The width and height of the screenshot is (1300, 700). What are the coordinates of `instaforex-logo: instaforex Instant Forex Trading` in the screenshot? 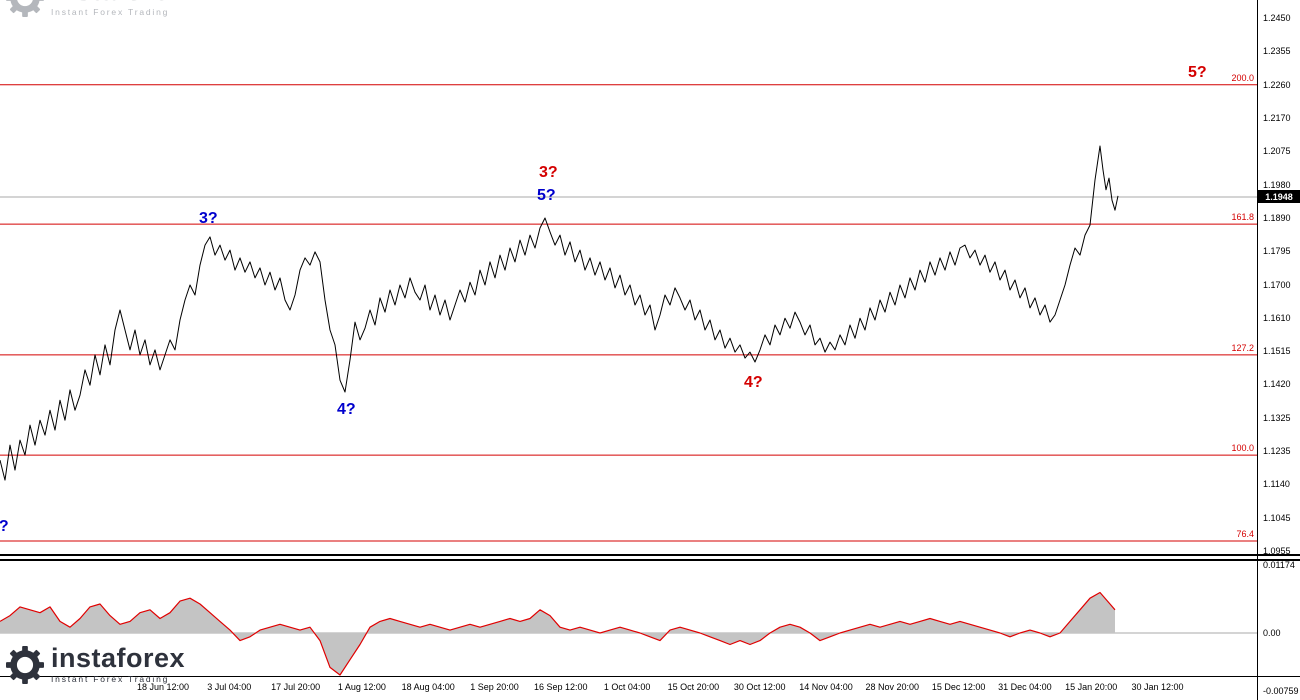 It's located at (95, 664).